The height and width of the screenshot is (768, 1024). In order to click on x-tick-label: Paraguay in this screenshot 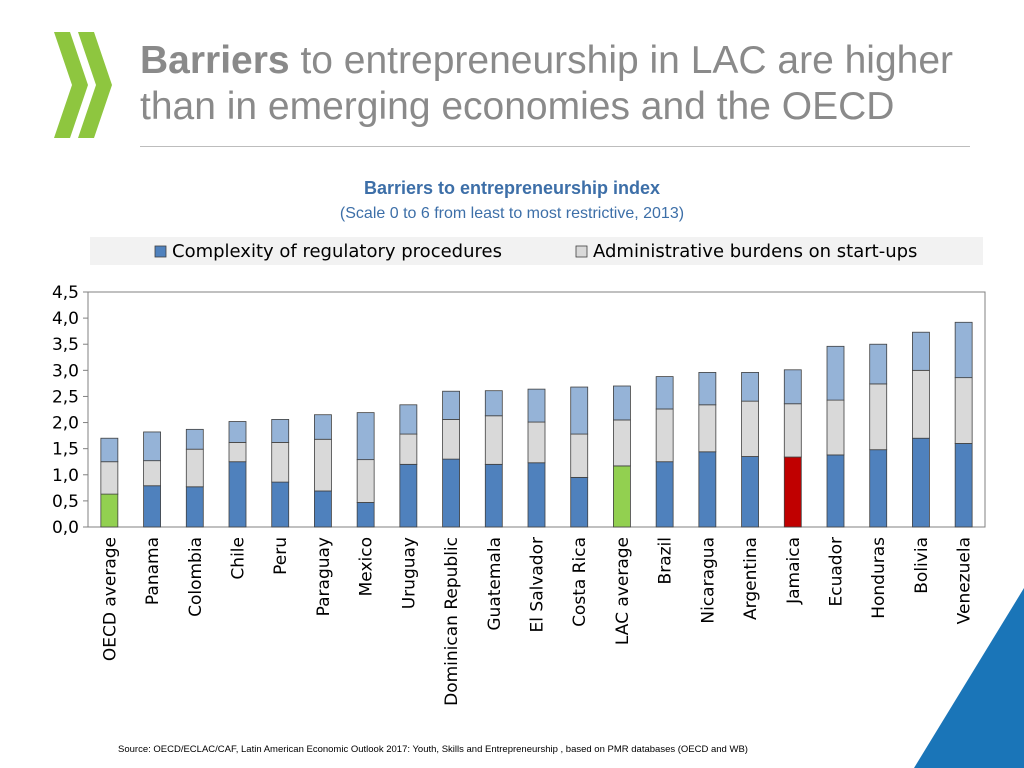, I will do `click(324, 576)`.